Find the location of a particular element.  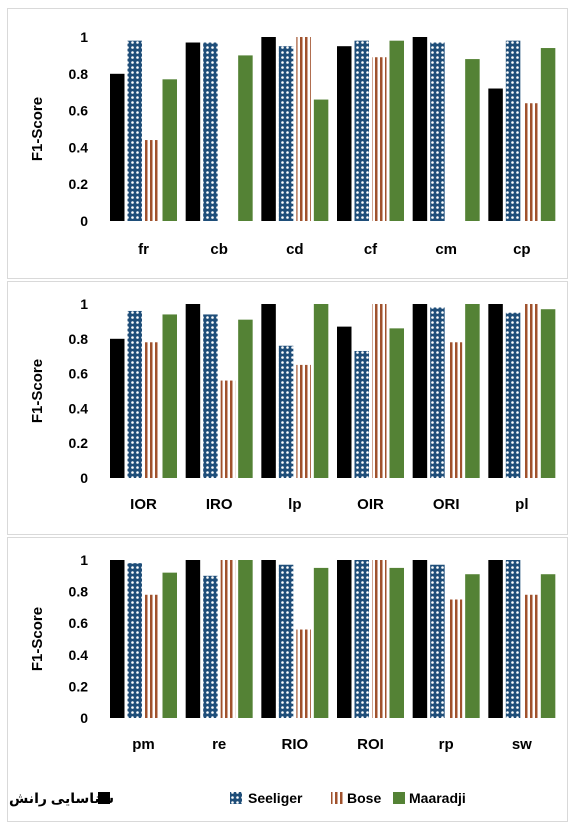

bar-drift-detection-roi is located at coordinates (344, 639).